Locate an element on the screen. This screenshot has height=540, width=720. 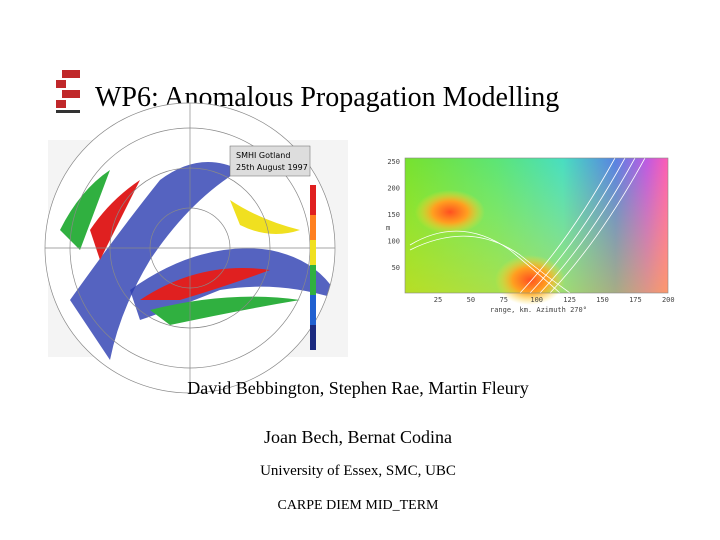
x-tick-label: 125 is located at coordinates (569, 300).